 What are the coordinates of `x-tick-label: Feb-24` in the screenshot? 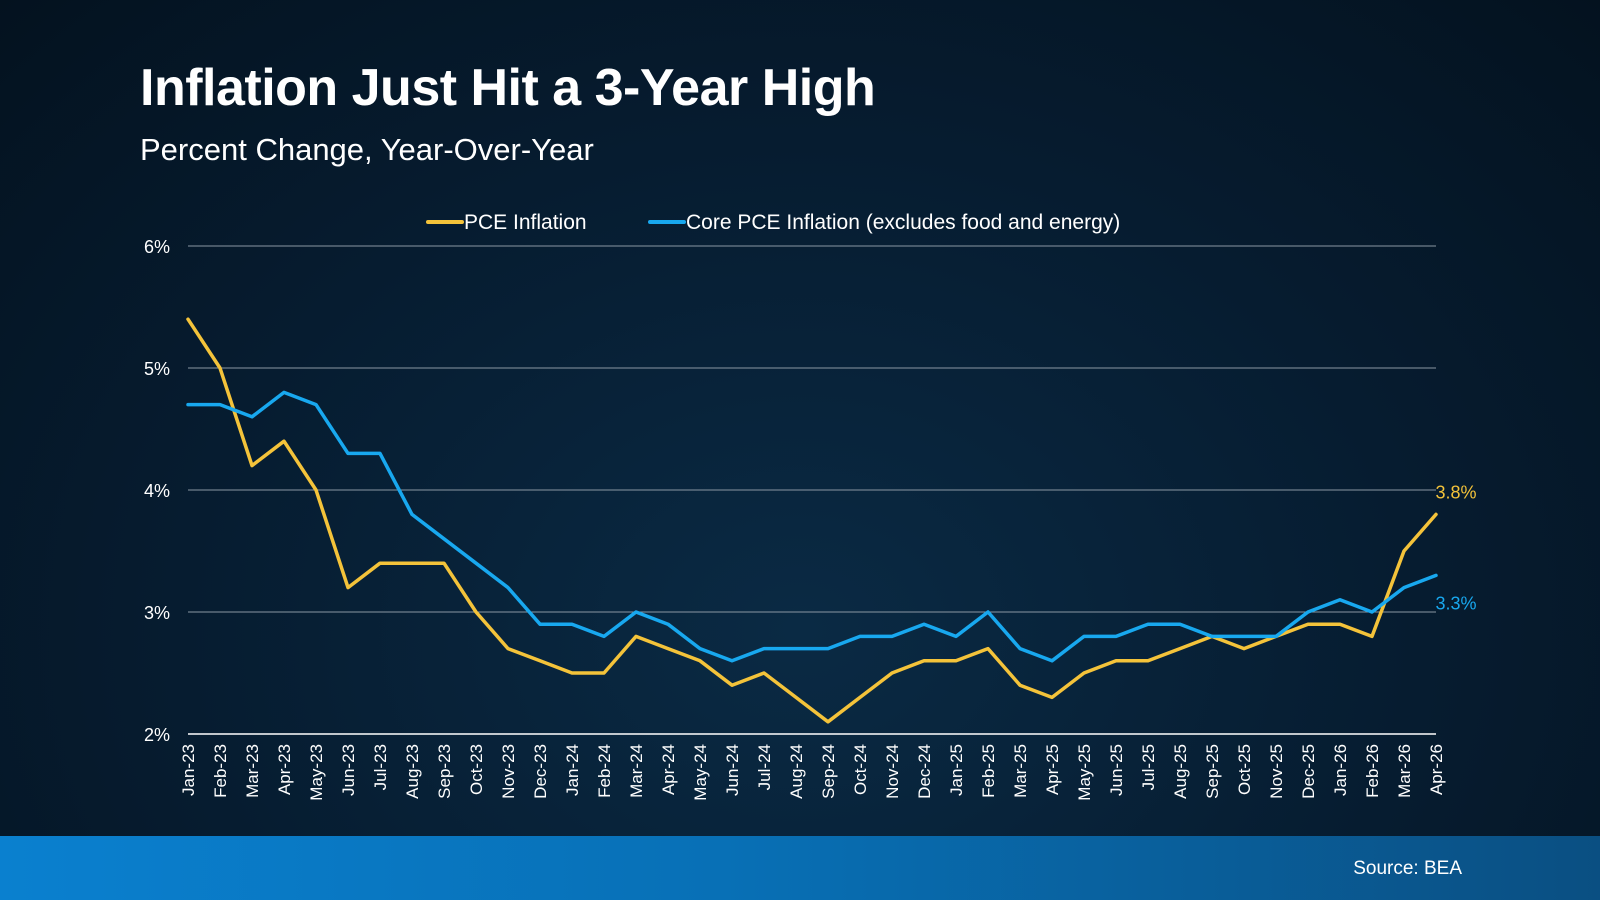 It's located at (604, 771).